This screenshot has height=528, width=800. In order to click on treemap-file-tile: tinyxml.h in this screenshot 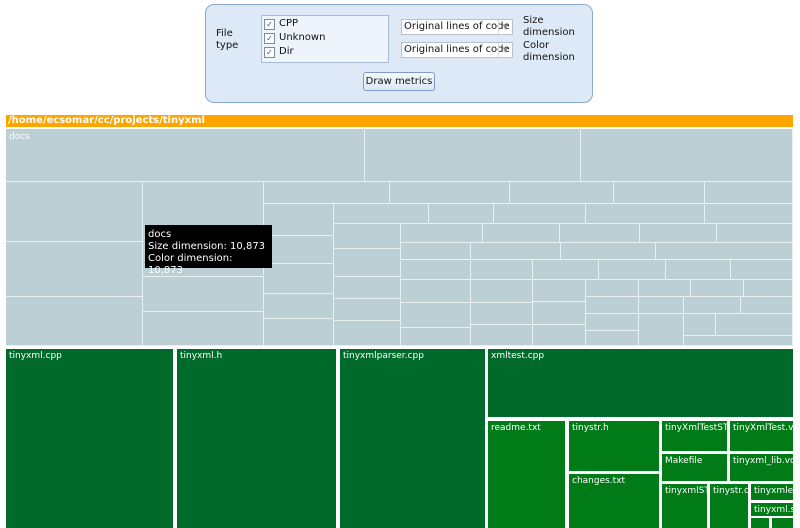, I will do `click(256, 438)`.